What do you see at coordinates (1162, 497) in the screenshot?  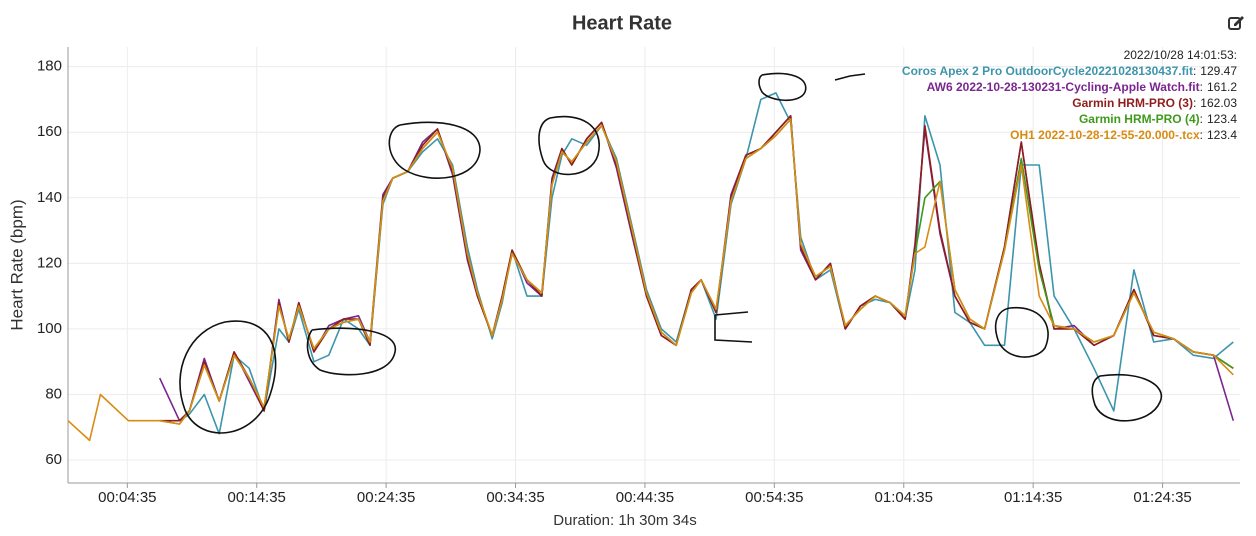 I see `x-tick-label: 01:24:35` at bounding box center [1162, 497].